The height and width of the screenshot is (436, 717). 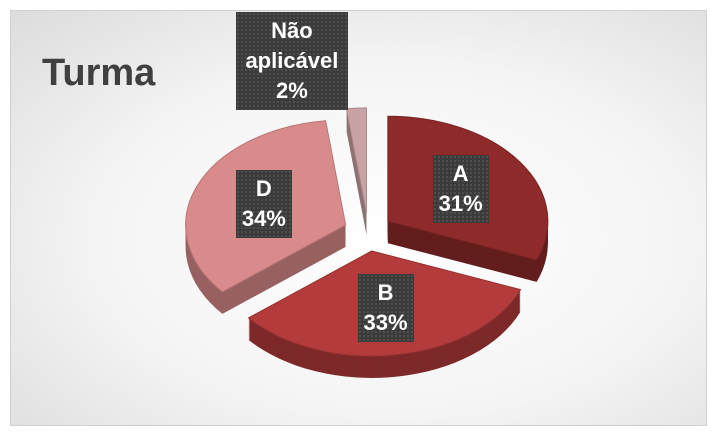 What do you see at coordinates (99, 73) in the screenshot?
I see `chart-title: Turma` at bounding box center [99, 73].